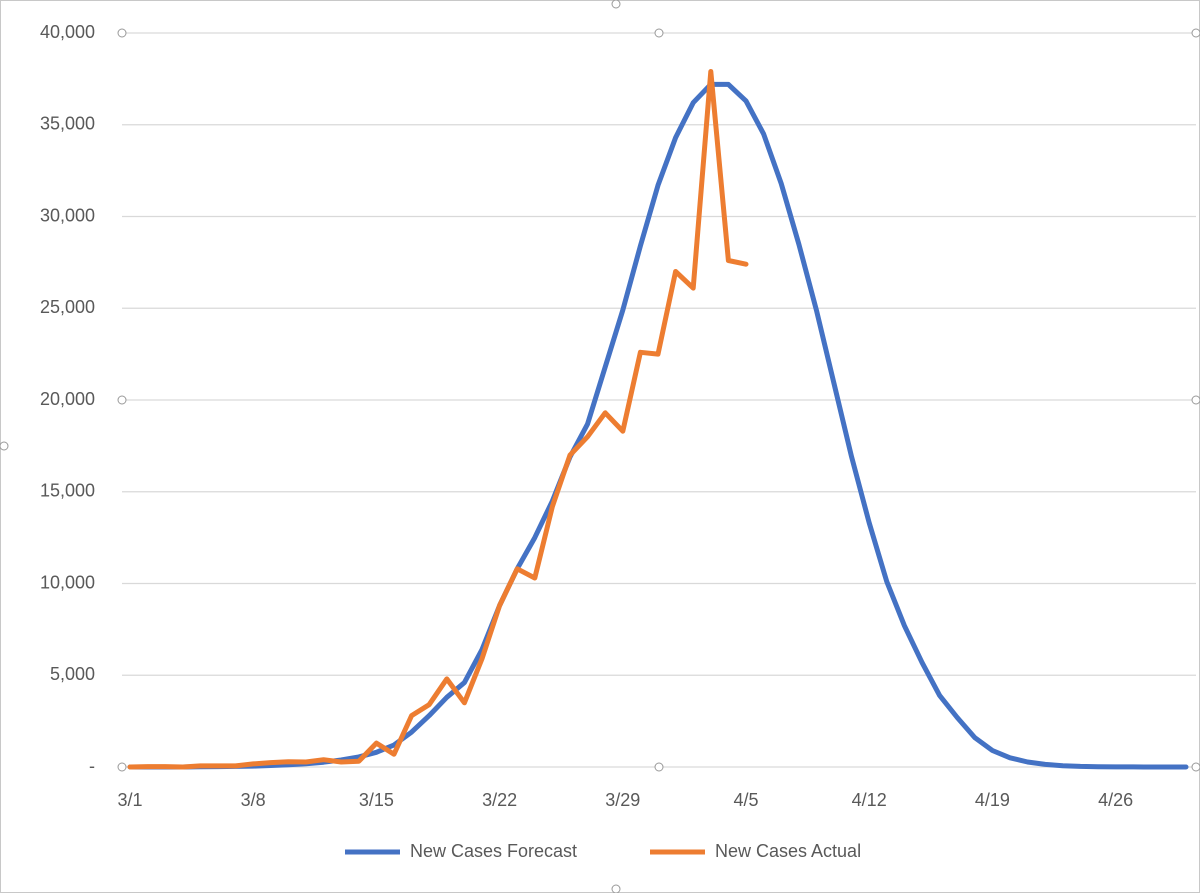 This screenshot has height=893, width=1200. I want to click on x-tick-label: 3/1, so click(129, 800).